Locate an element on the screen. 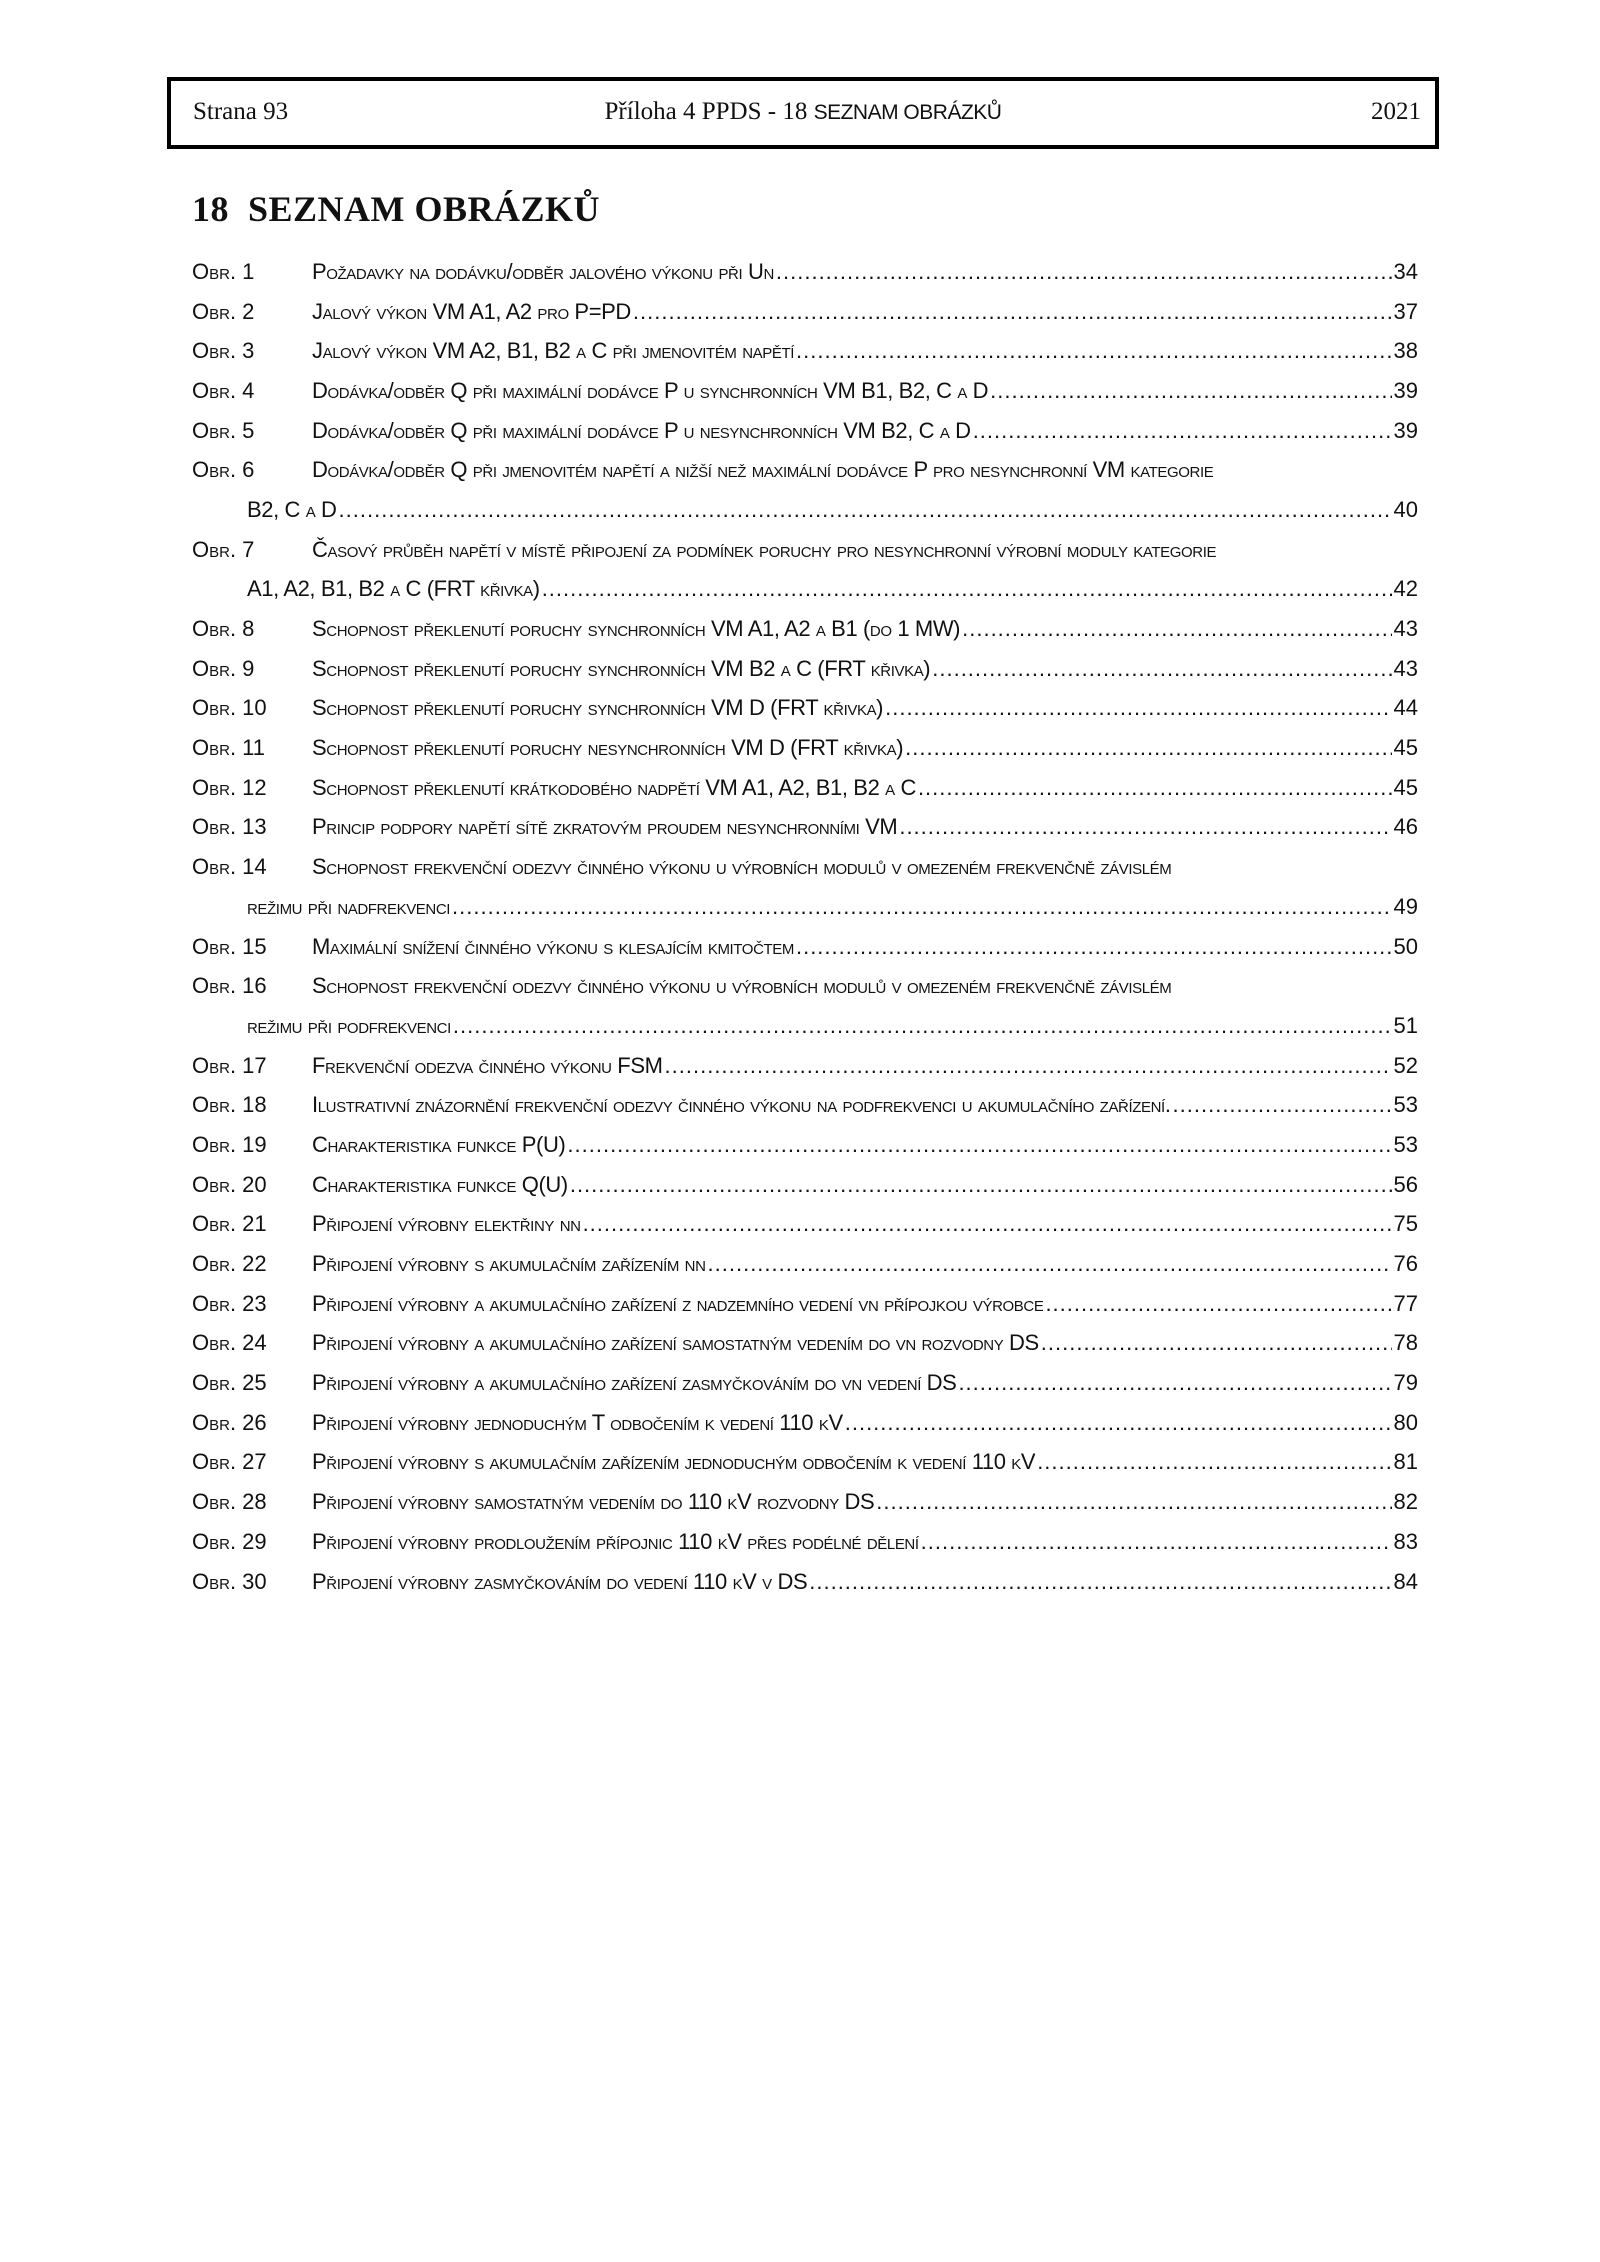  figure-label: Obr. 22 is located at coordinates (229, 1264).